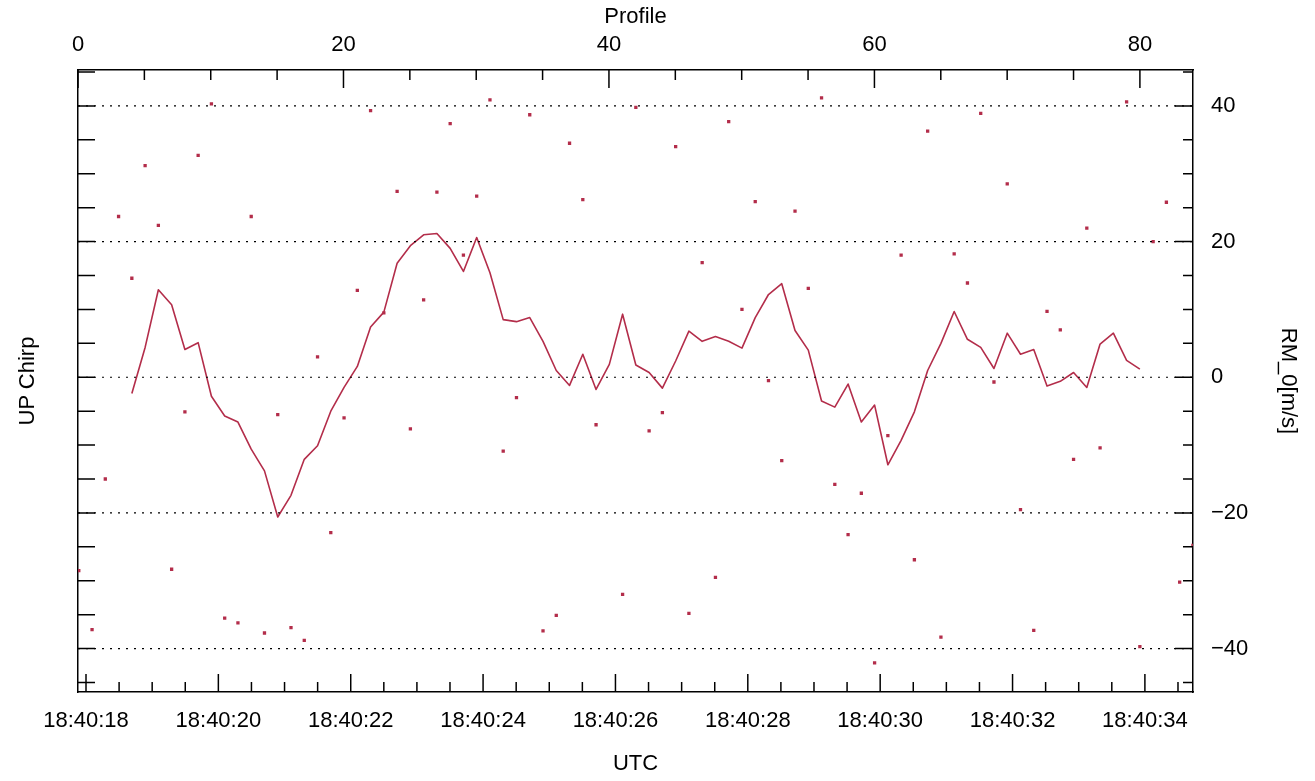  What do you see at coordinates (609, 43) in the screenshot?
I see `x2-tick-label: 40` at bounding box center [609, 43].